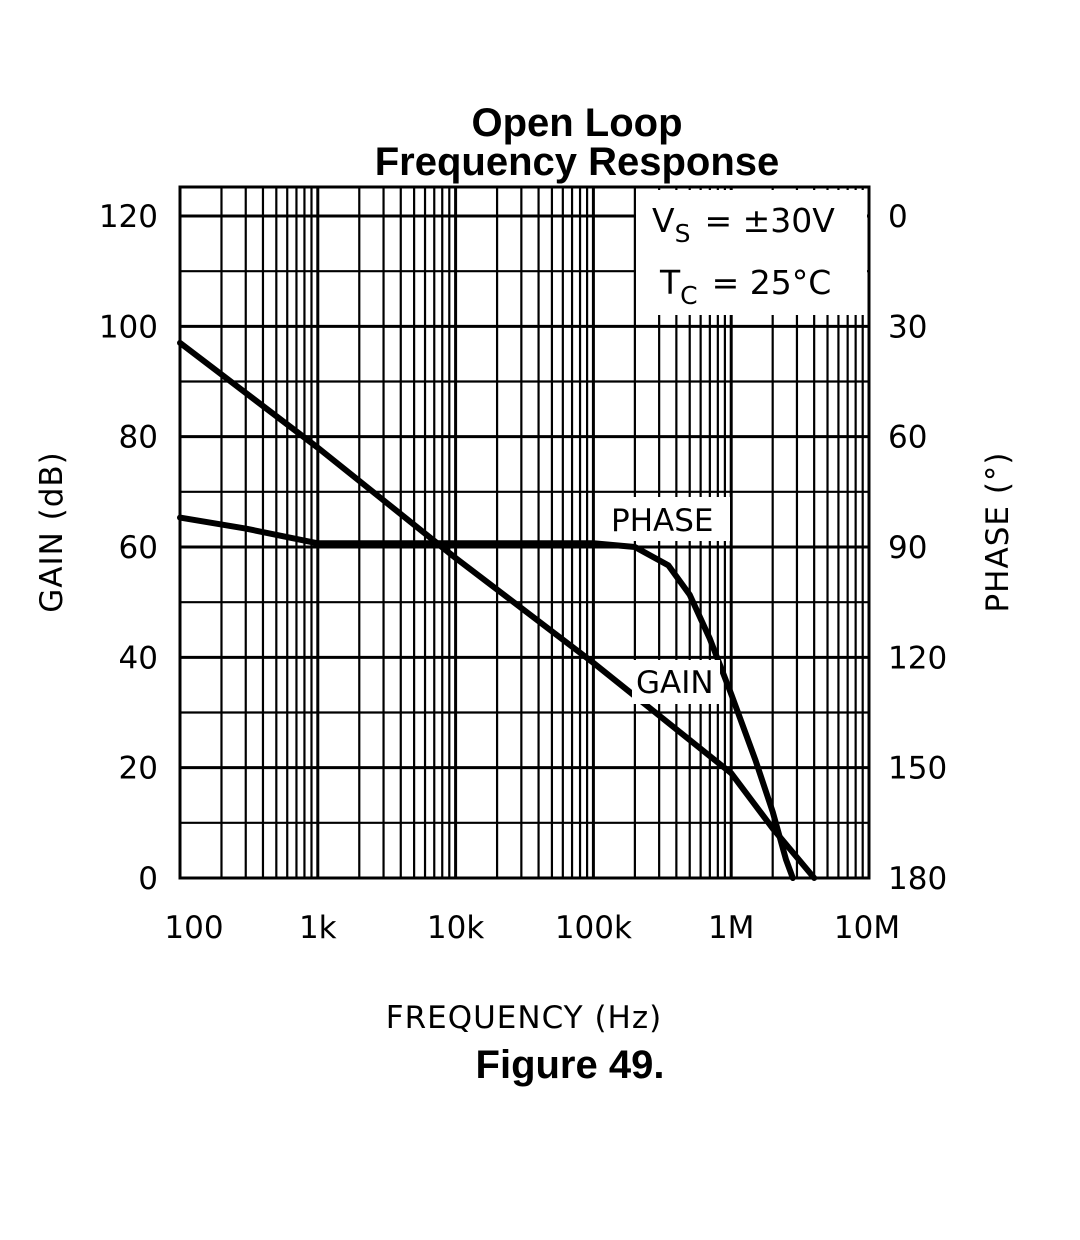 The width and height of the screenshot is (1080, 1240). Describe the element at coordinates (532, 928) in the screenshot. I see `frequency-tick-labels: 100 1k 10k 100k 1M 10M` at that location.